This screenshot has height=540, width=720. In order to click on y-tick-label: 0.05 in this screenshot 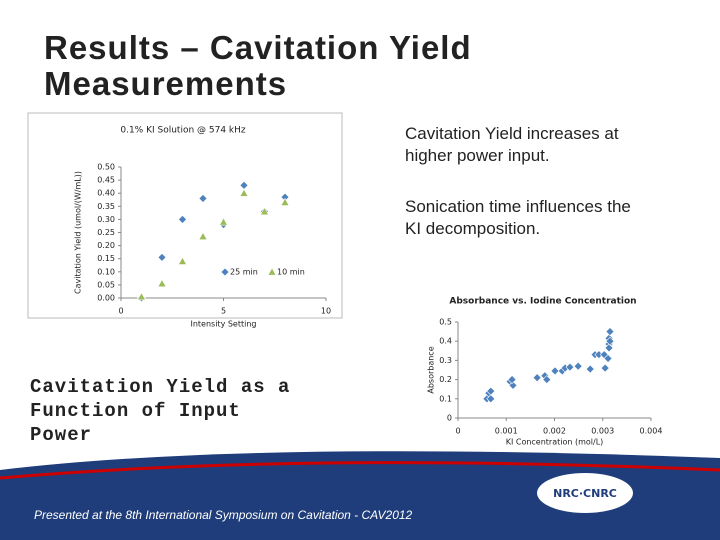, I will do `click(106, 284)`.